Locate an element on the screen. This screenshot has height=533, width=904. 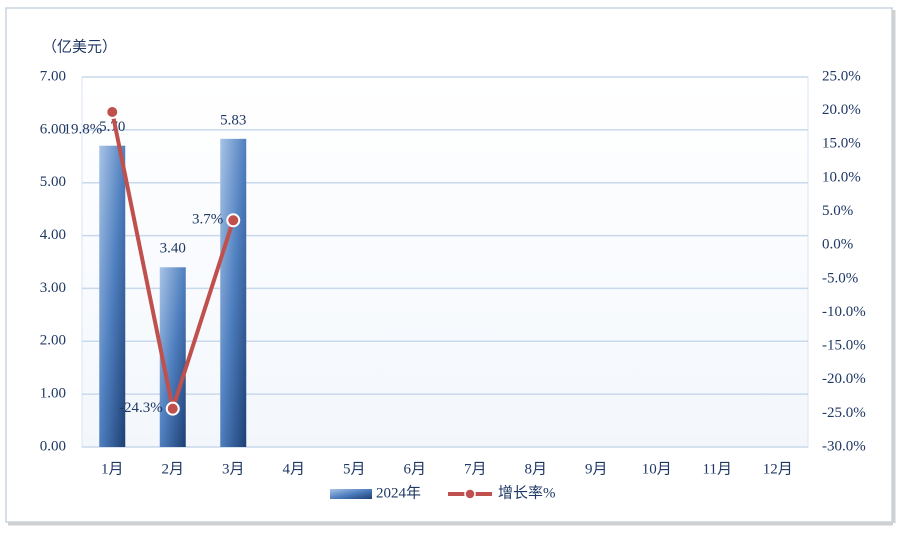
y2-tick-label: -10.0% is located at coordinates (844, 312).